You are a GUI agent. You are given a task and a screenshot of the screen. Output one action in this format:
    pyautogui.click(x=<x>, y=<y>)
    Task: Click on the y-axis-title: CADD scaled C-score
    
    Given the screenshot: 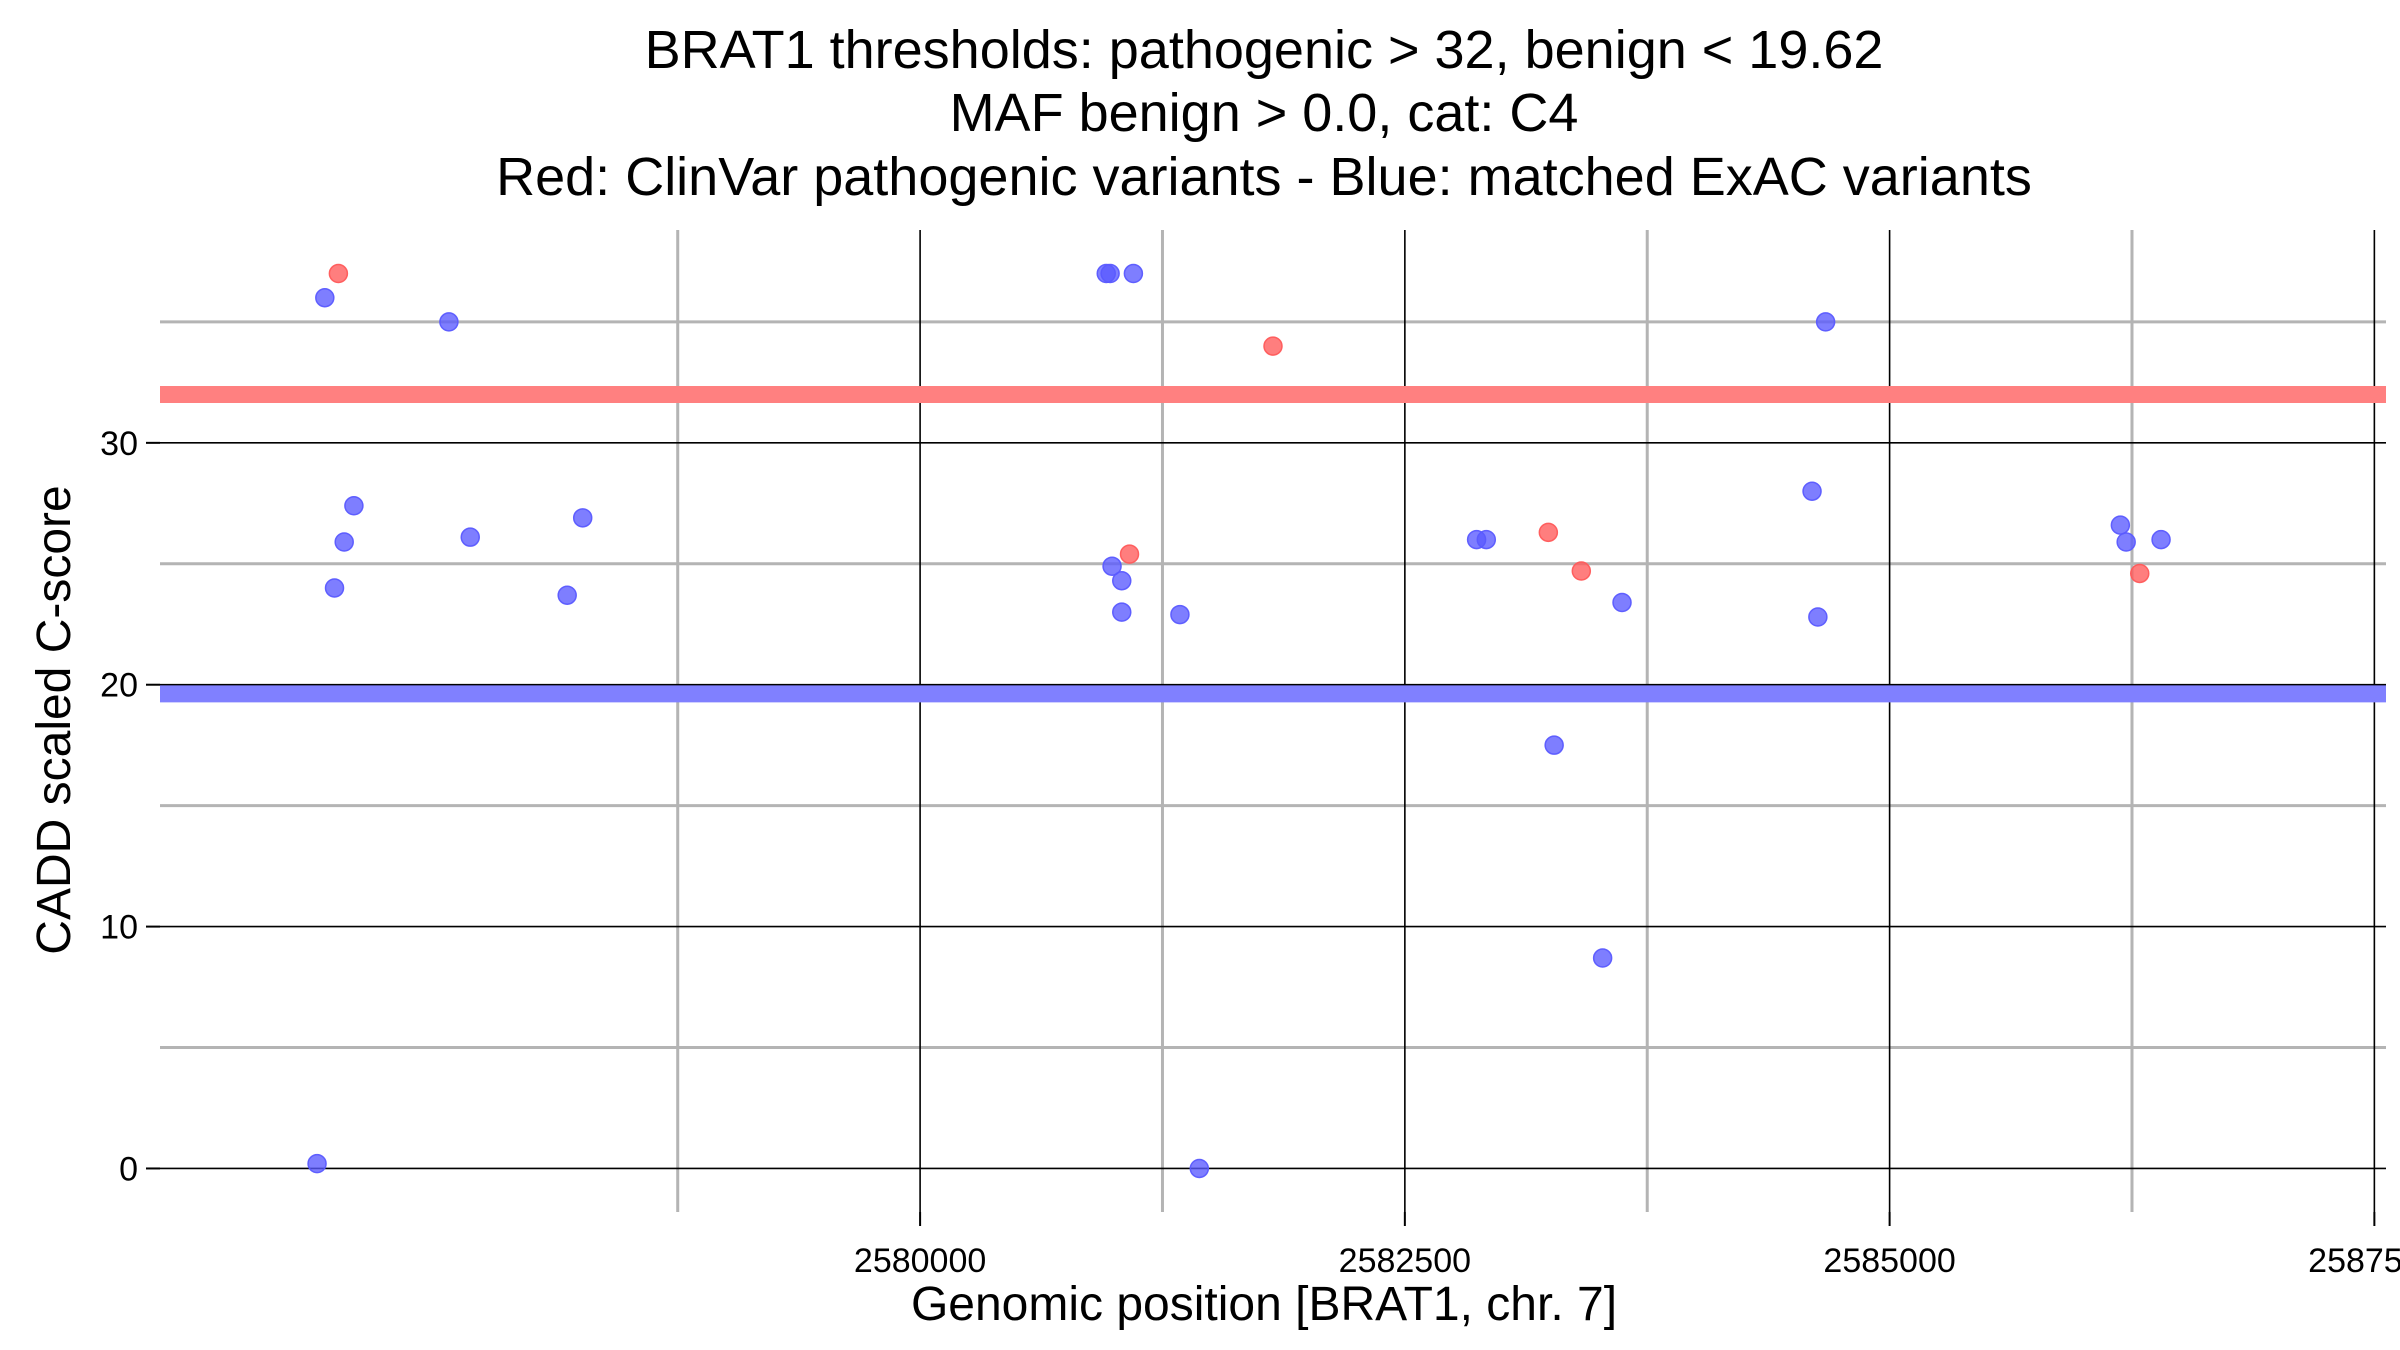 What is the action you would take?
    pyautogui.click(x=54, y=719)
    